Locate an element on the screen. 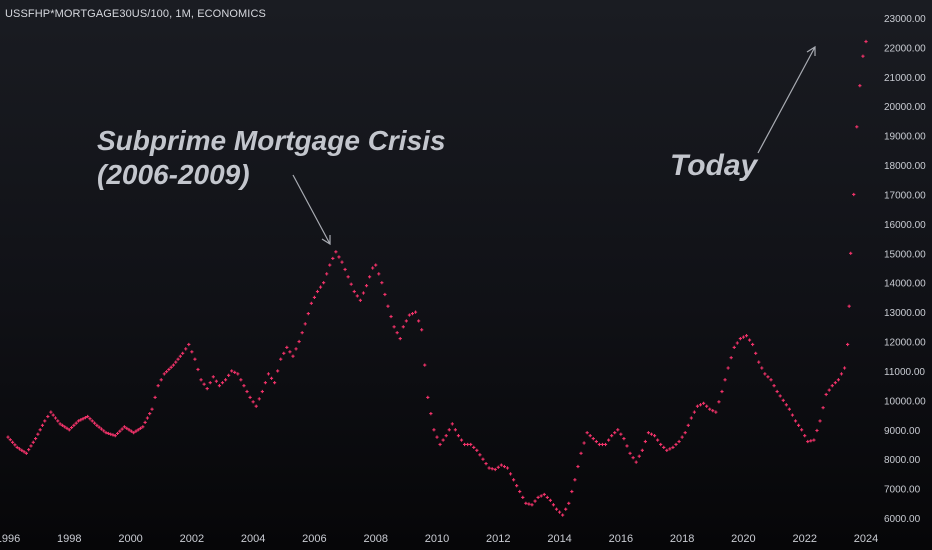  x-tick-label: 2020 is located at coordinates (743, 539).